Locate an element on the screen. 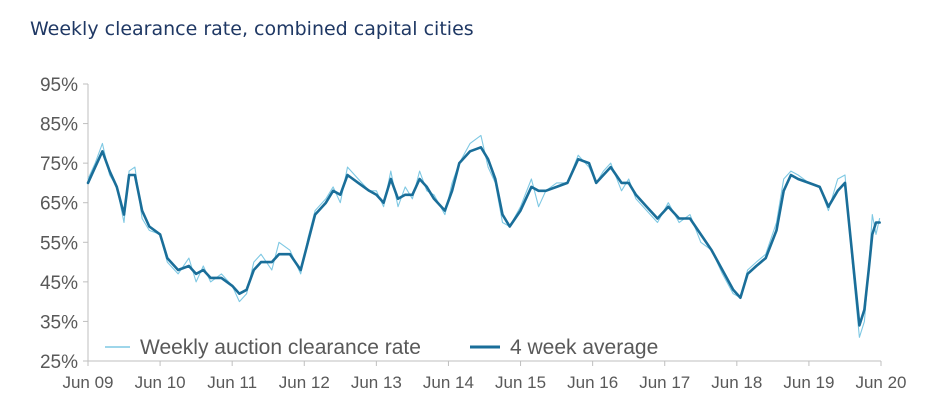 This screenshot has width=931, height=413. y-tick-label: 25% is located at coordinates (59, 362).